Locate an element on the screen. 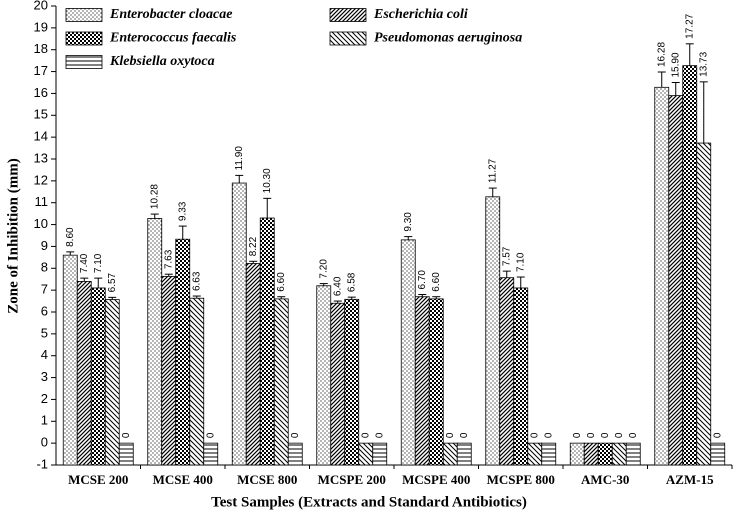  legend-label: Klebsiella oxytoca is located at coordinates (162, 61).